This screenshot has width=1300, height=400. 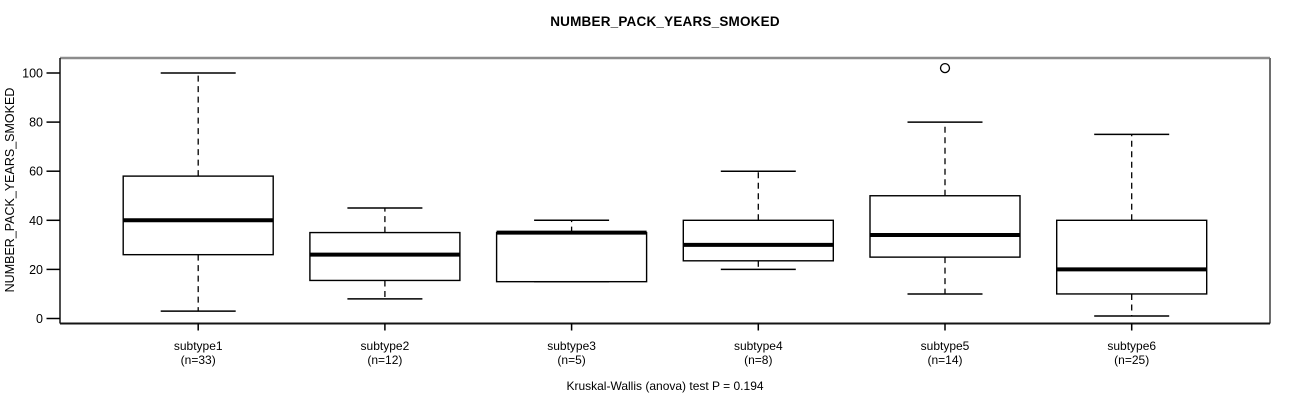 I want to click on boxplot-group-subtype4: subtype4(n=8), so click(x=758, y=268).